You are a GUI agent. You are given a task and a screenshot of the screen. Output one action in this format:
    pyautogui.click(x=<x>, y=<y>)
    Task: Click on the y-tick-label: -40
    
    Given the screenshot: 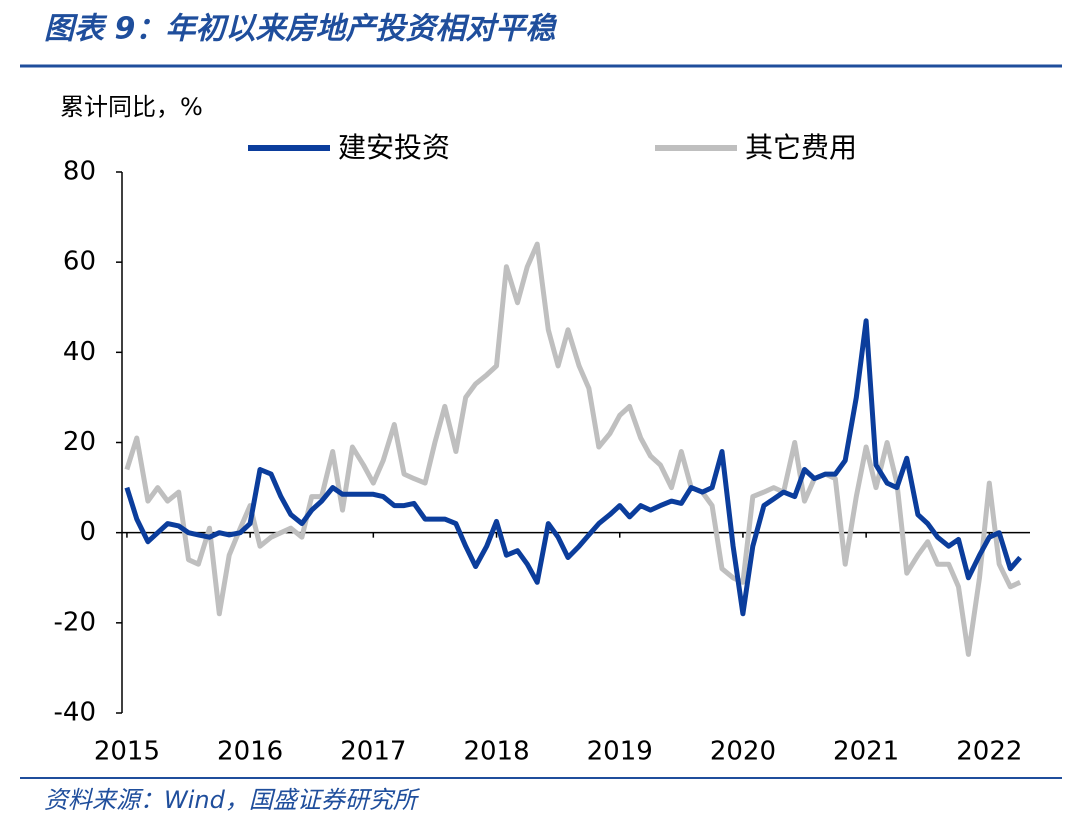 What is the action you would take?
    pyautogui.click(x=75, y=713)
    